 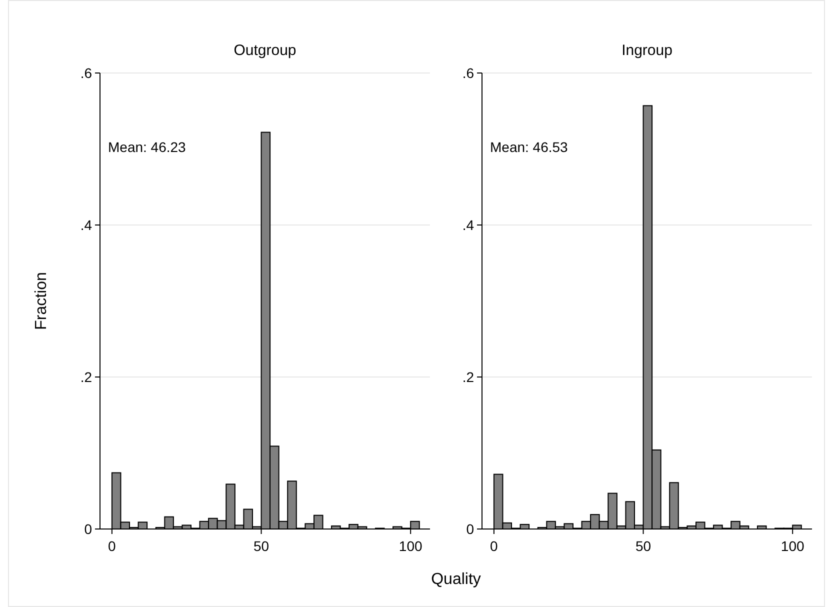 I want to click on annotation: Mean: 46.53, so click(x=529, y=147).